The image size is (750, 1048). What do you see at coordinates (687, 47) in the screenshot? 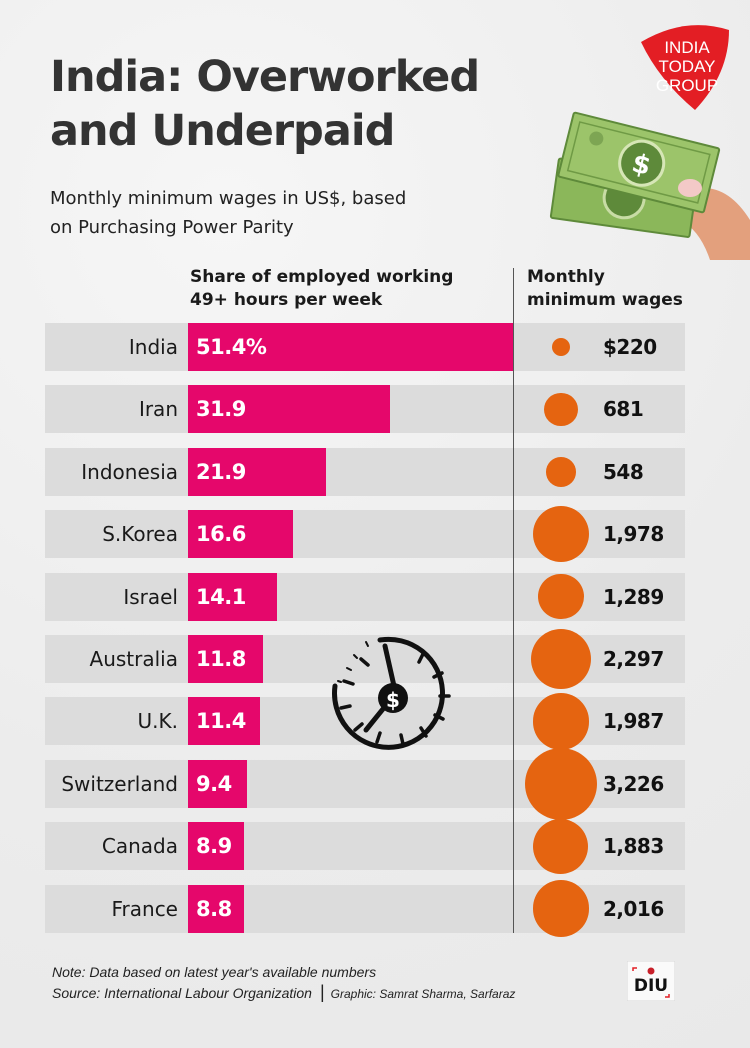
I see `logo-line-1: INDIA` at bounding box center [687, 47].